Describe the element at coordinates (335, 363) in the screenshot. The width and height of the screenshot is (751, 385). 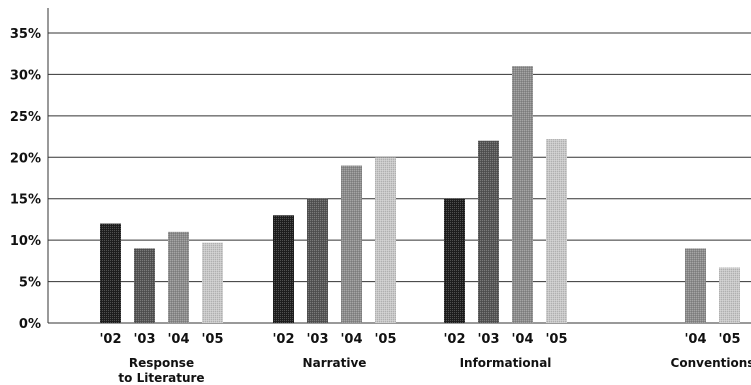
I see `group-label: Narrative` at that location.